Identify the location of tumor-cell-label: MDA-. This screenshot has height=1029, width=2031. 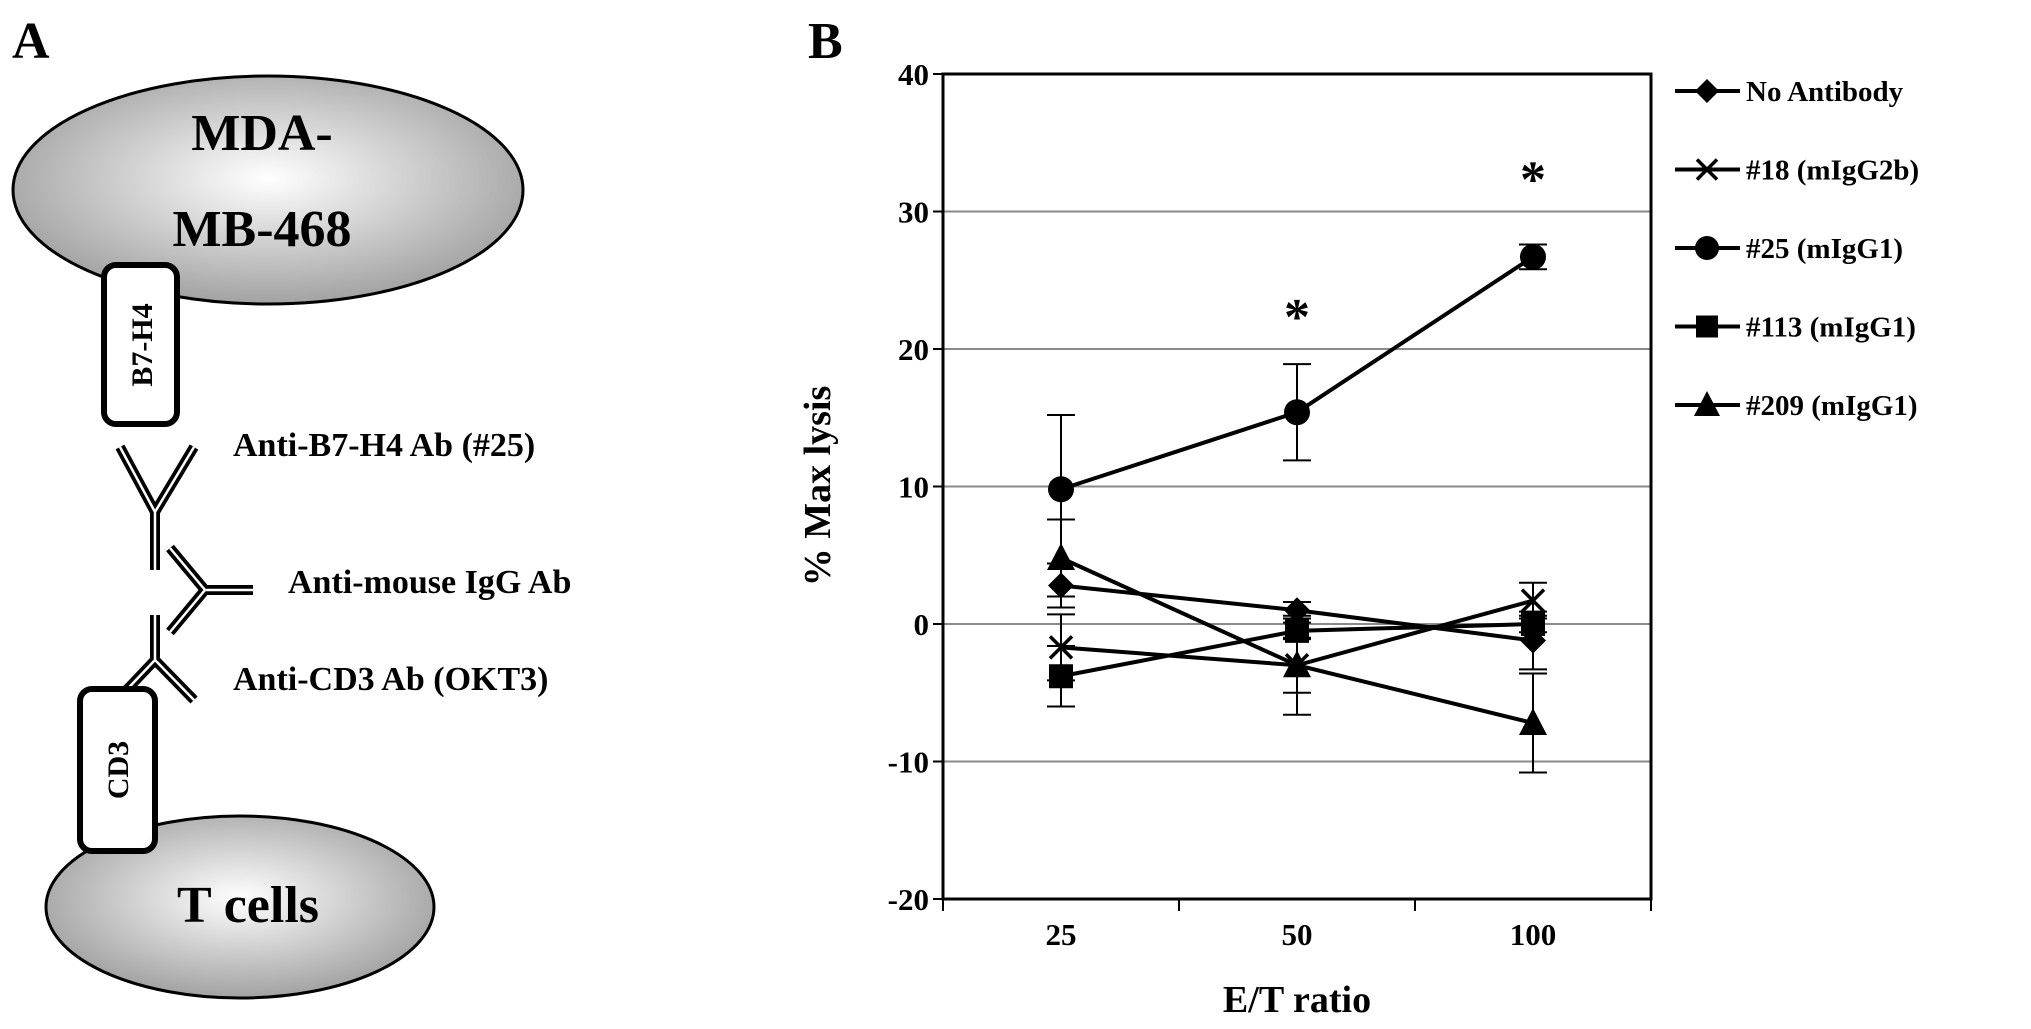
(262, 133).